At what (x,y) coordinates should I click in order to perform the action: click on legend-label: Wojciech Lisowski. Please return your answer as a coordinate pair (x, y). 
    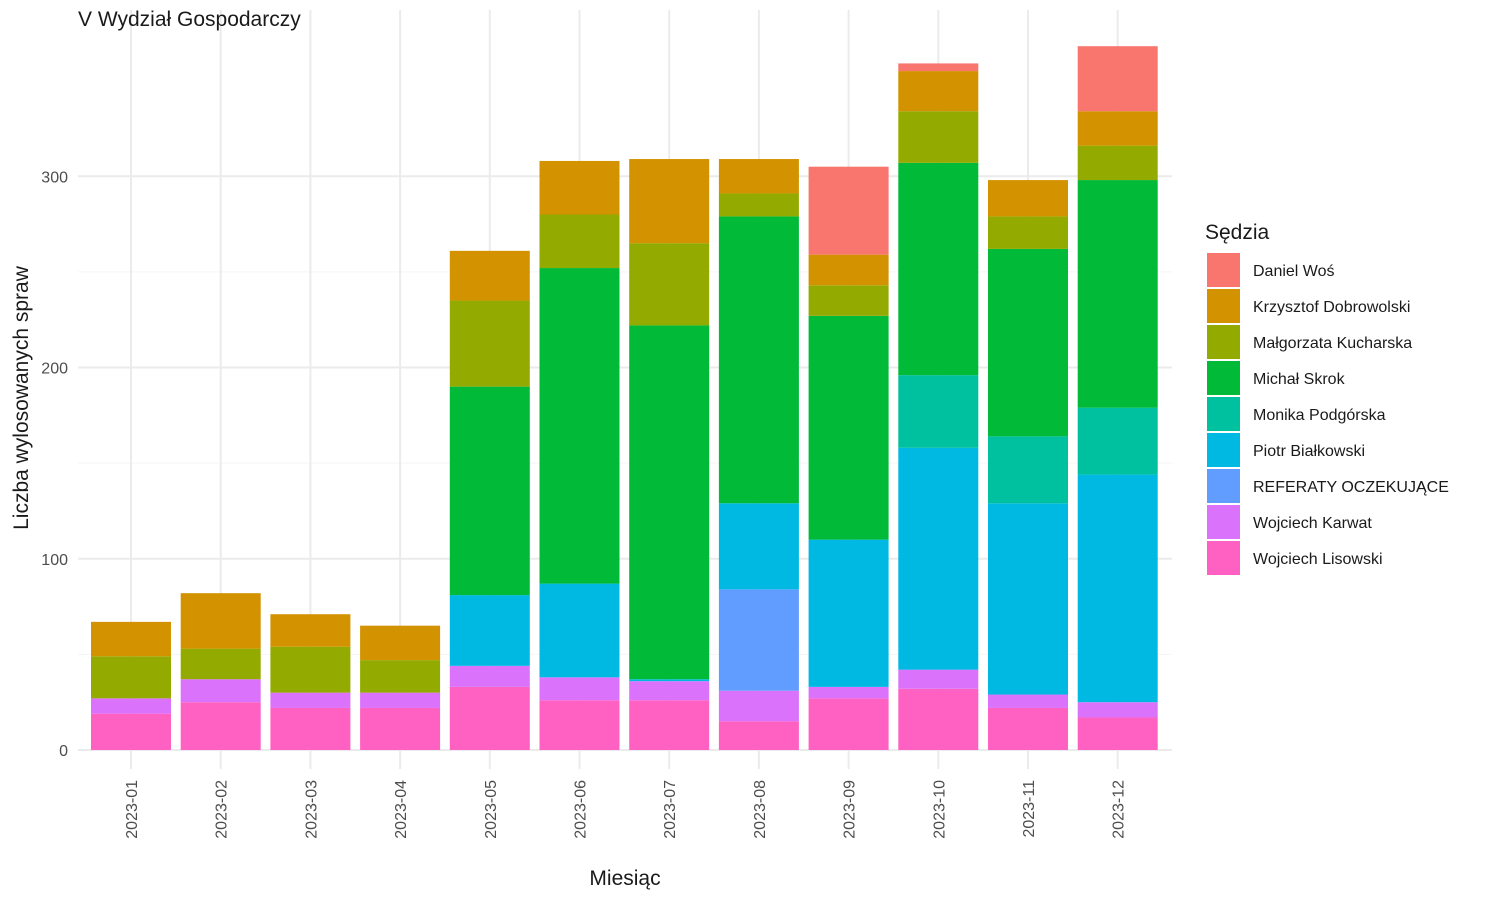
    Looking at the image, I should click on (1318, 559).